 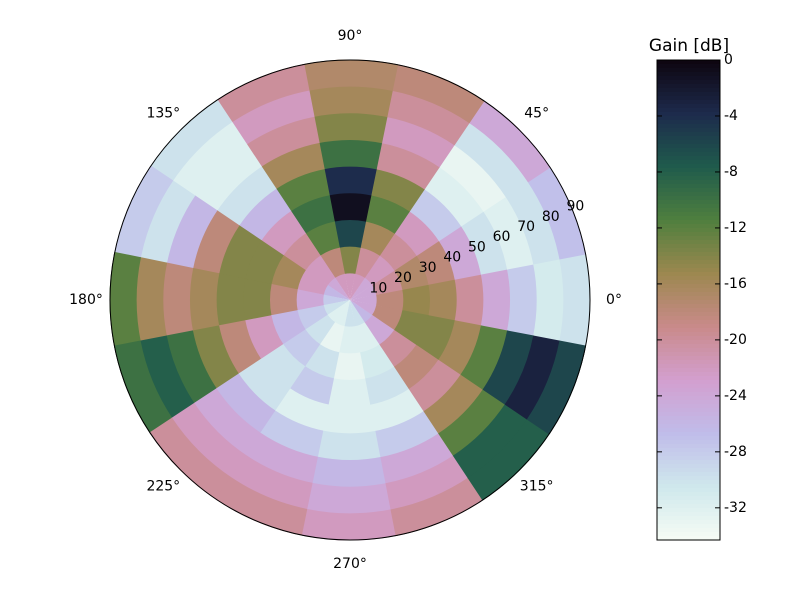 What do you see at coordinates (551, 217) in the screenshot?
I see `r-tick-label: 80` at bounding box center [551, 217].